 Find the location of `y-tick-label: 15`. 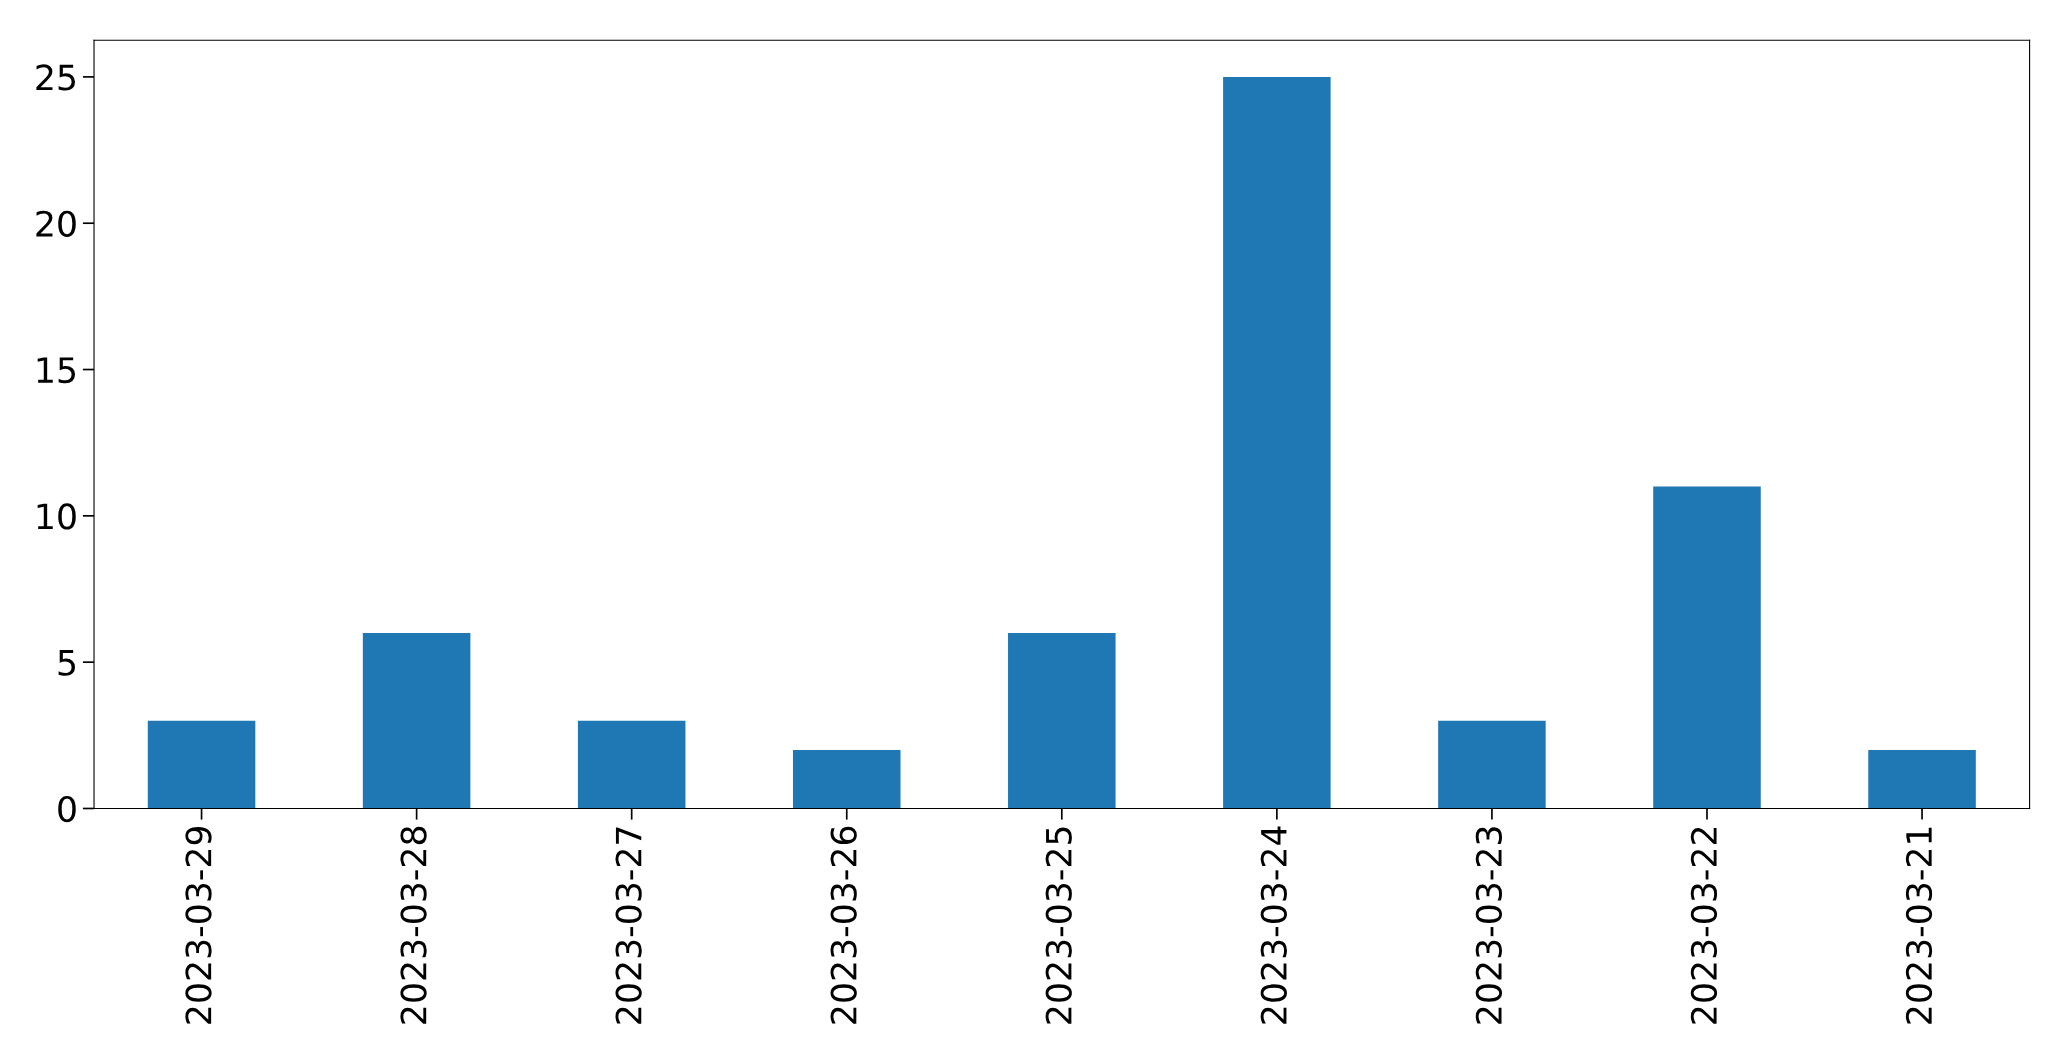

y-tick-label: 15 is located at coordinates (56, 370).